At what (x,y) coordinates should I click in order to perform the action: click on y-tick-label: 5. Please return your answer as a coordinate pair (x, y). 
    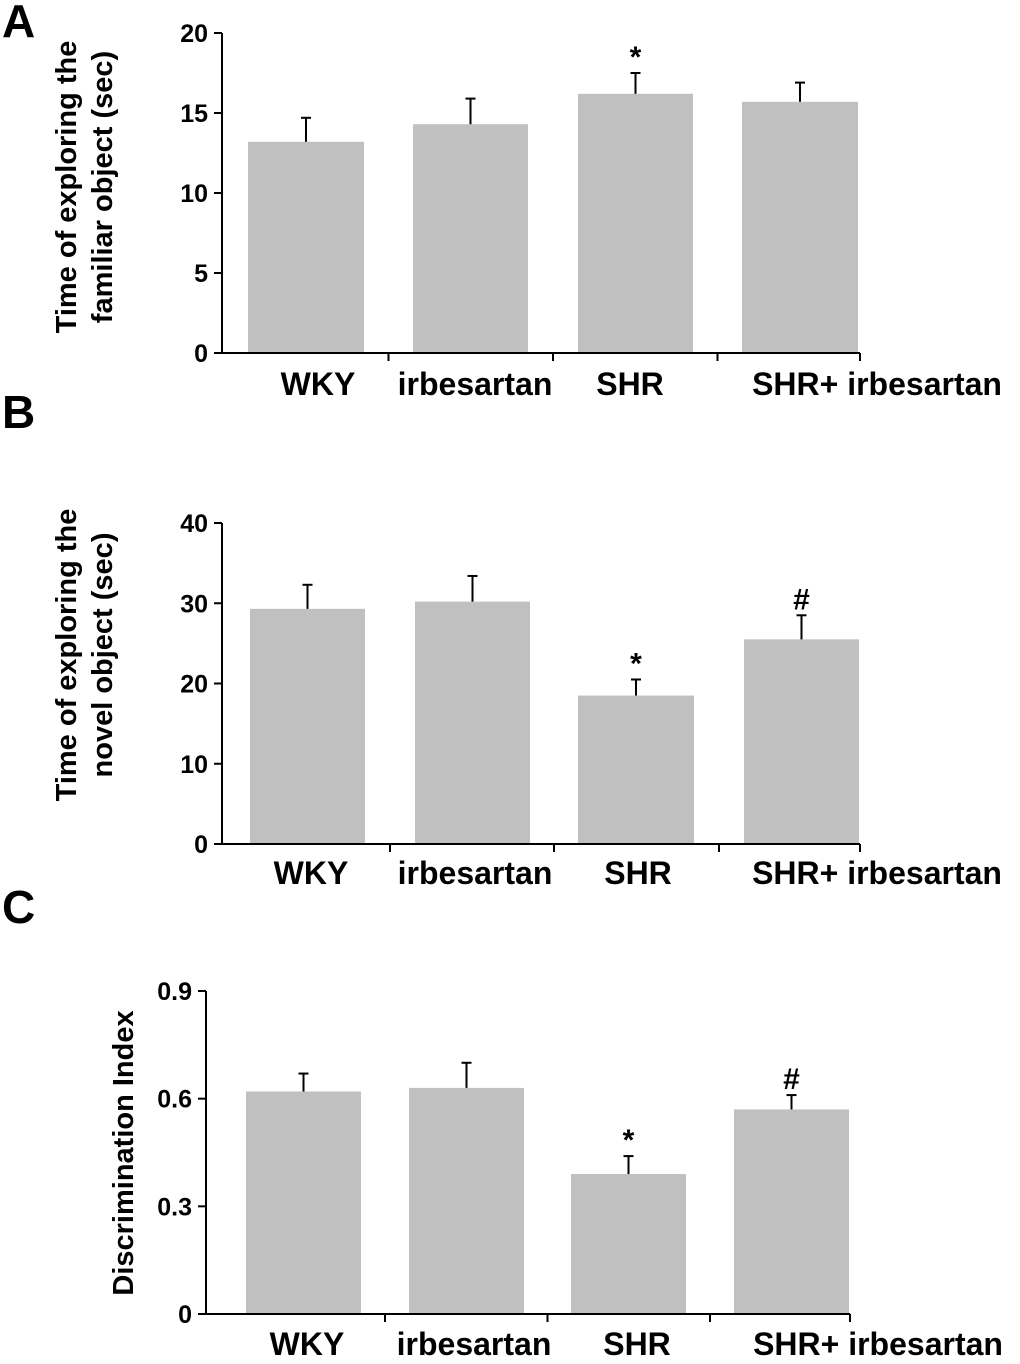
    Looking at the image, I should click on (201, 274).